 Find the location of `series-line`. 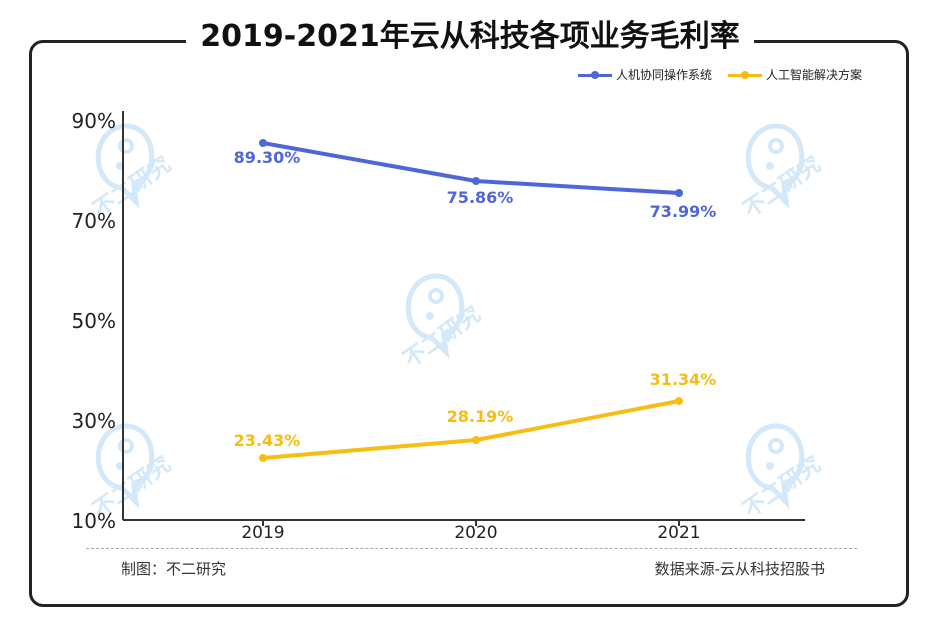

series-line is located at coordinates (471, 168).